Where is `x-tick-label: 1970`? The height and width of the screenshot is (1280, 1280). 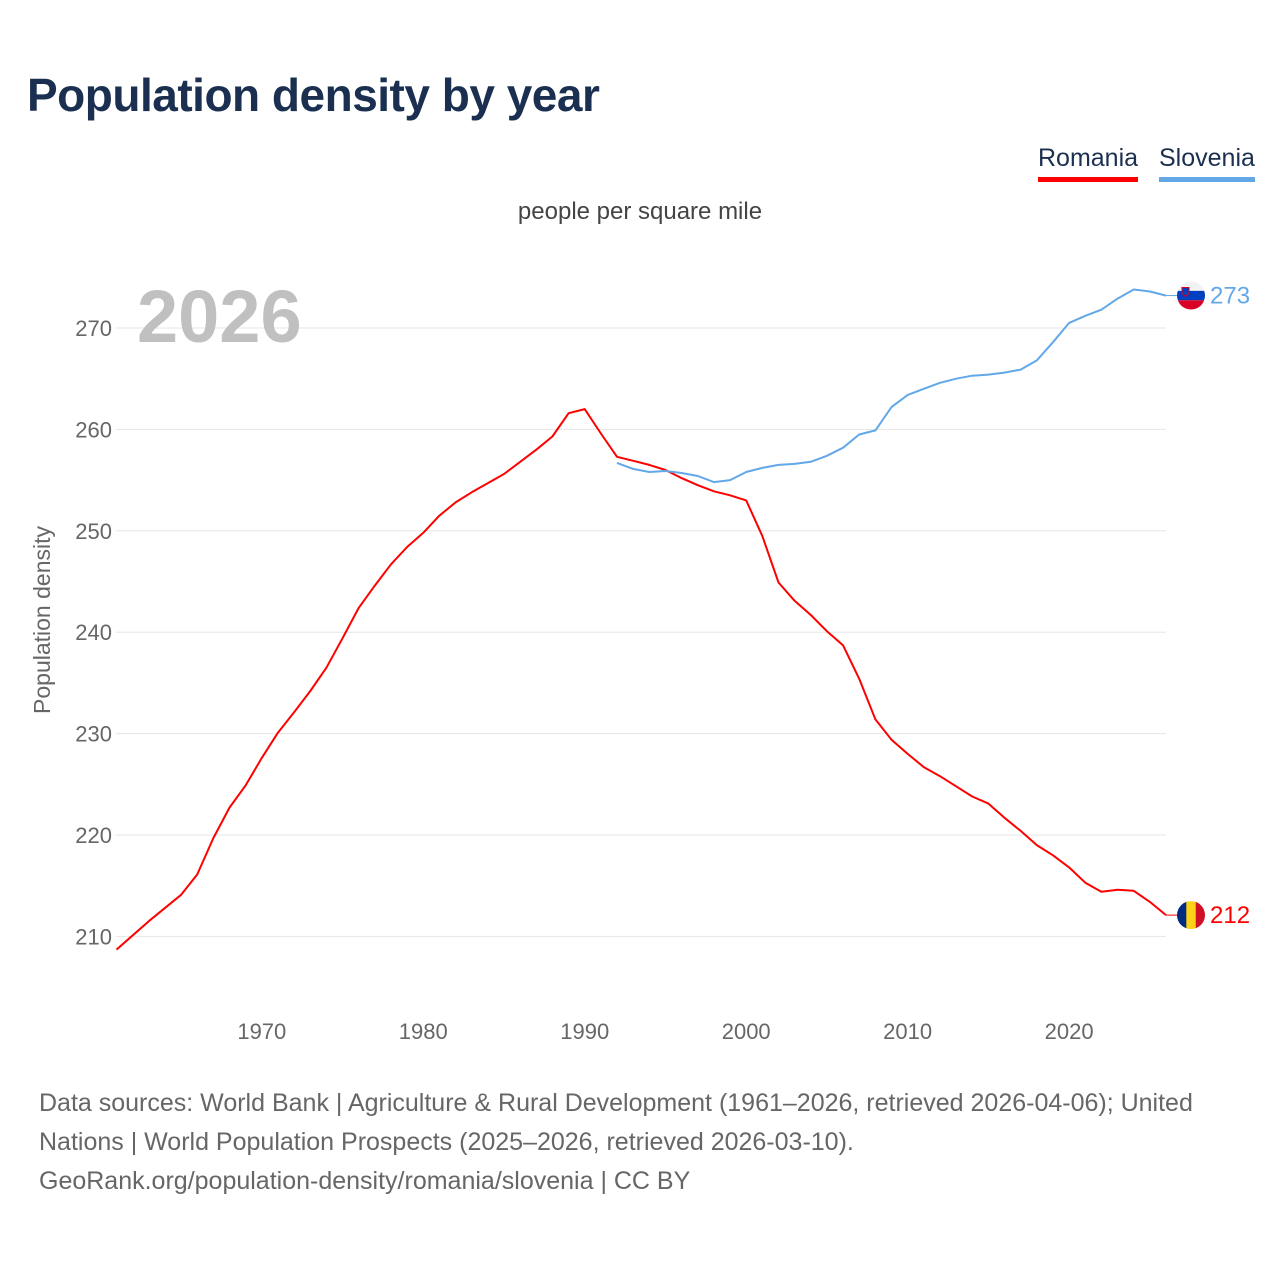
x-tick-label: 1970 is located at coordinates (261, 1031).